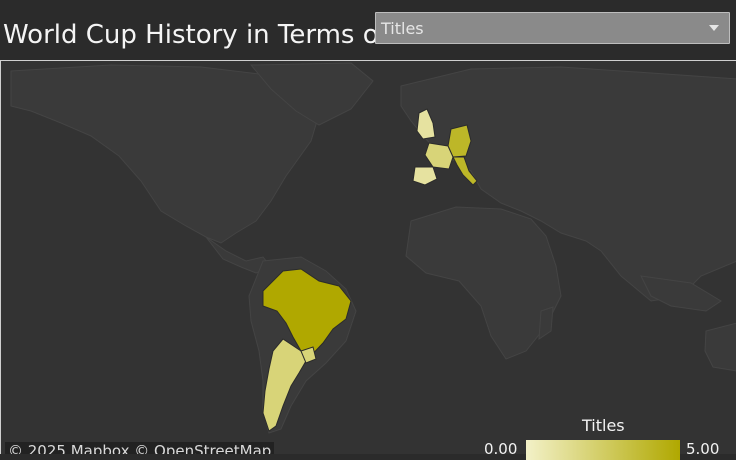 The width and height of the screenshot is (736, 460). Describe the element at coordinates (465, 171) in the screenshot. I see `country-italy` at that location.